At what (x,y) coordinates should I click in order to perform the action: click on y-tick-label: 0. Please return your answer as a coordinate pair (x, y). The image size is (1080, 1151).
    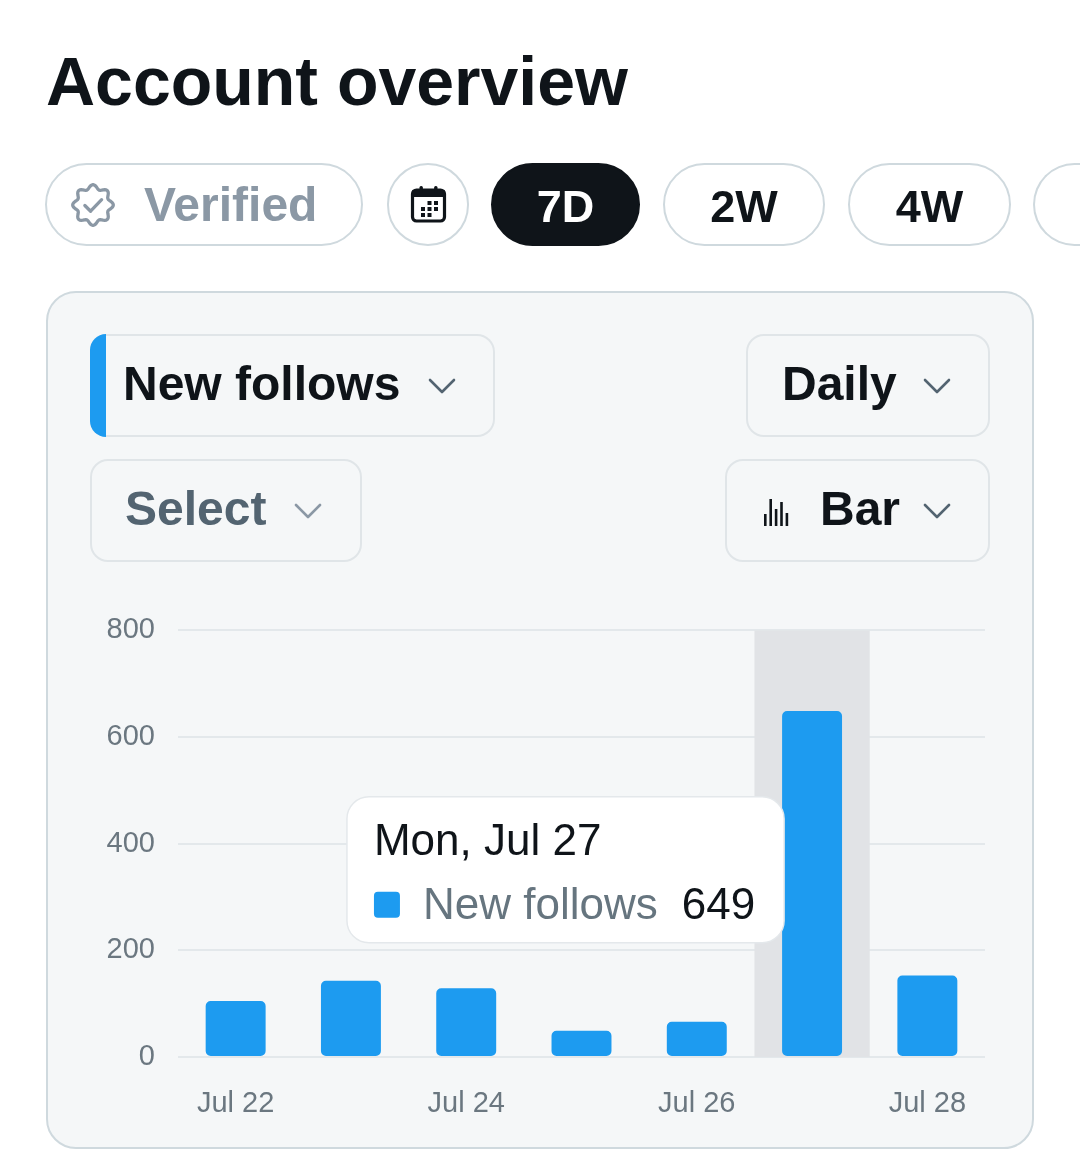
    Looking at the image, I should click on (146, 1055).